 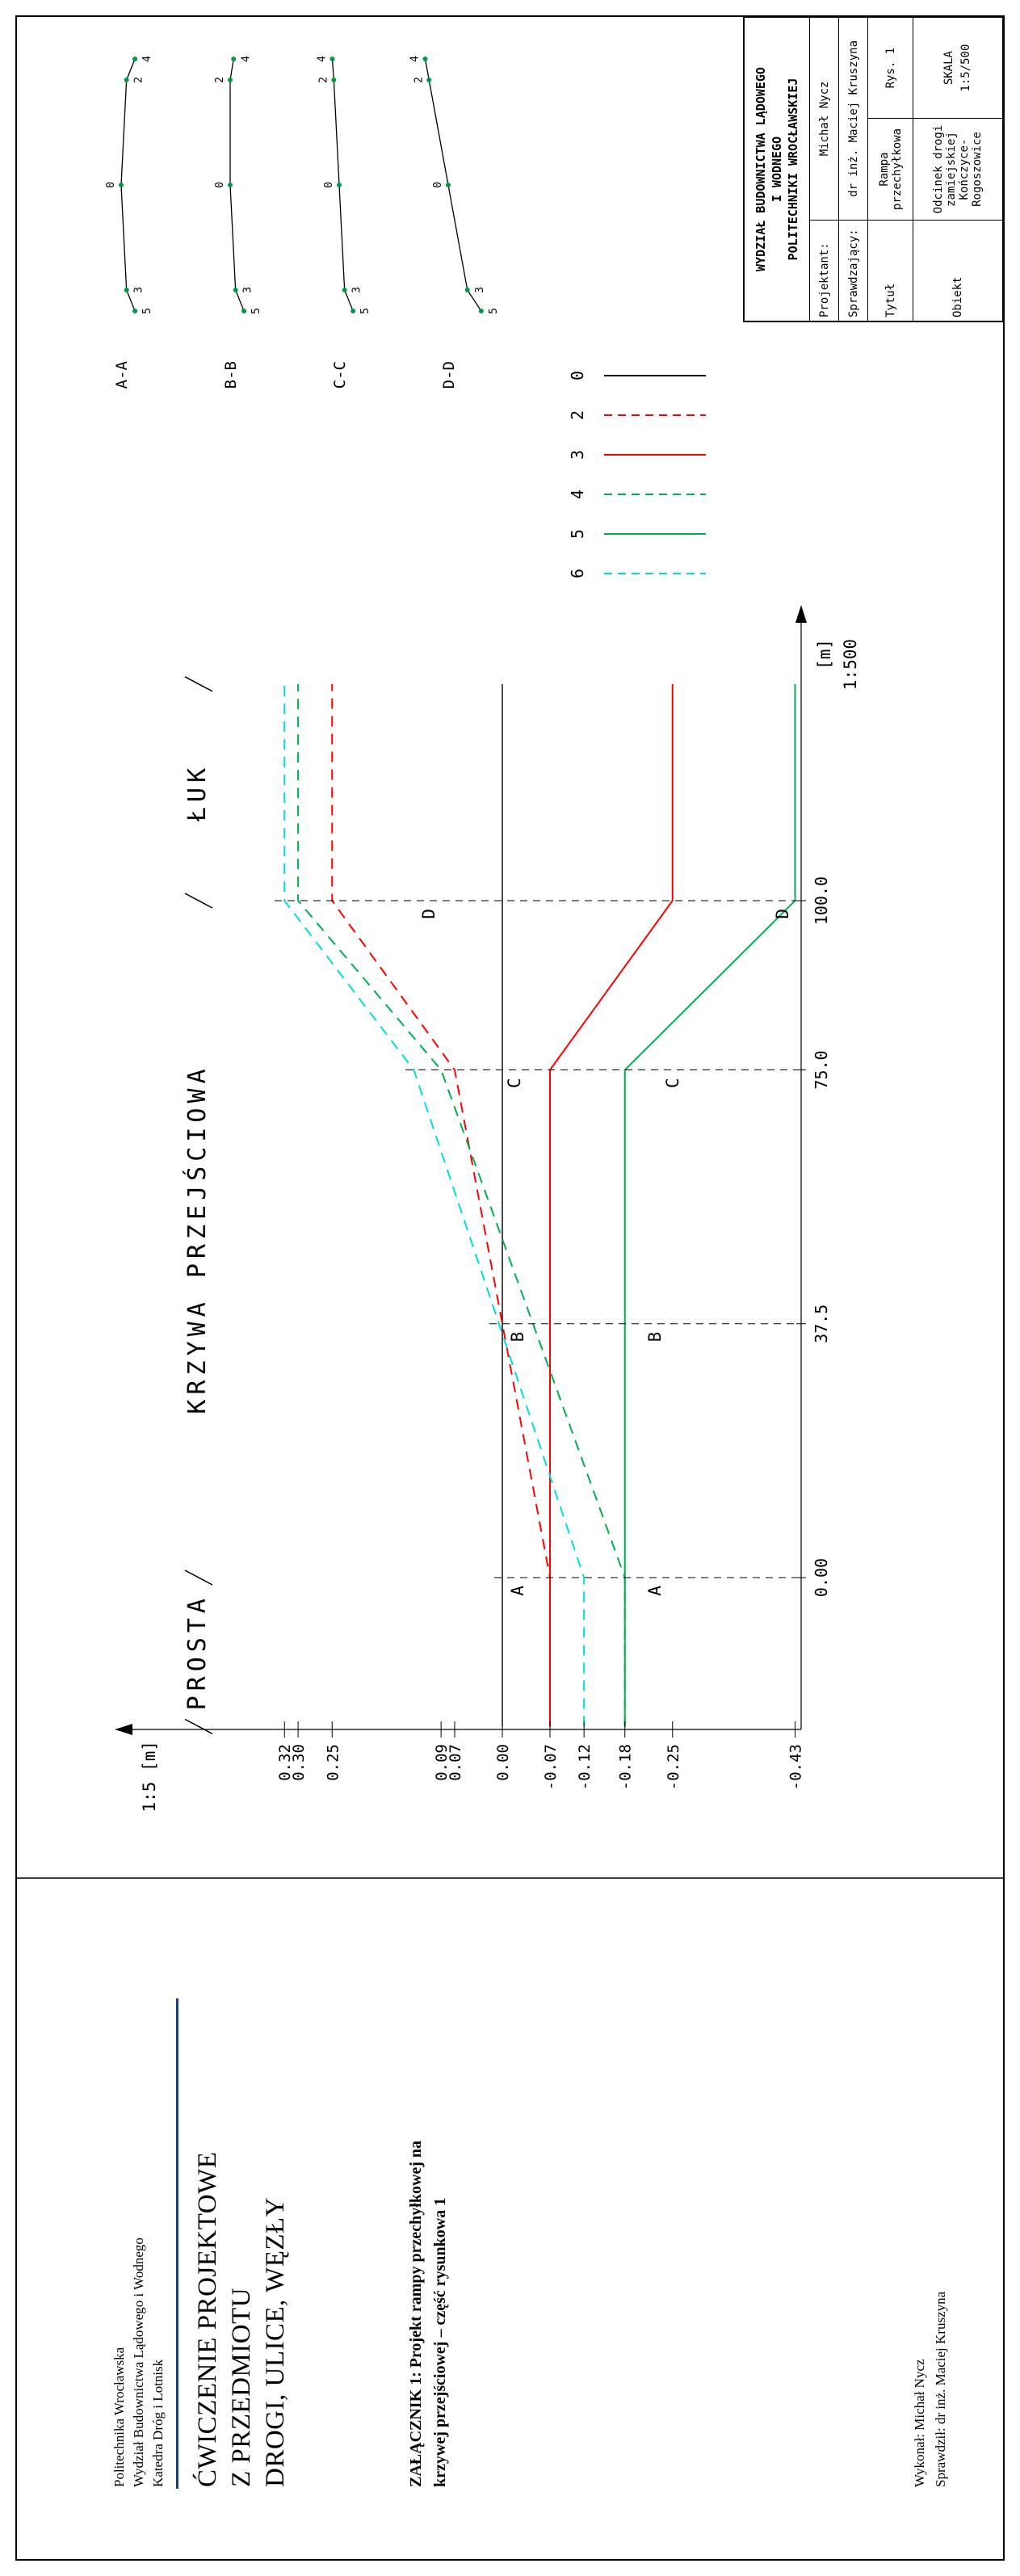 I want to click on cross-section-name: B-B, so click(x=231, y=375).